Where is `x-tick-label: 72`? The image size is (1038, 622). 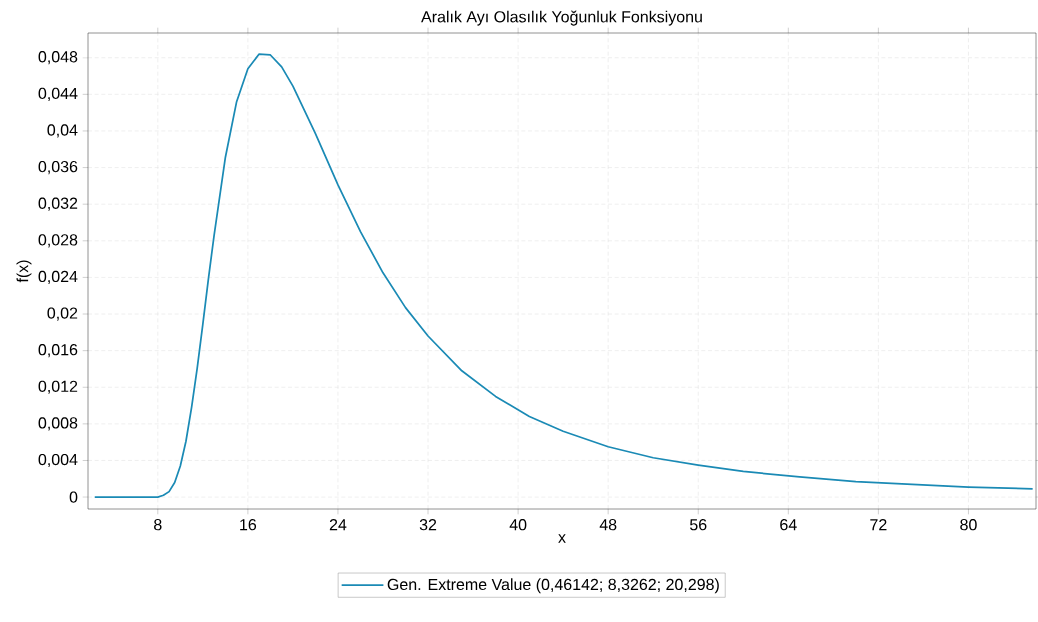 x-tick-label: 72 is located at coordinates (878, 525).